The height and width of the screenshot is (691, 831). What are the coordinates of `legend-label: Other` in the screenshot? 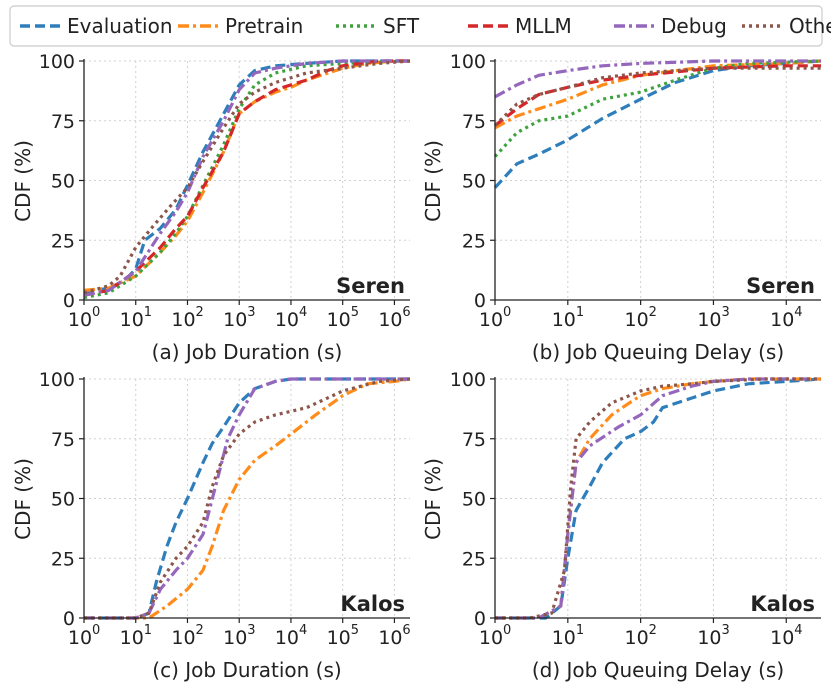 It's located at (810, 26).